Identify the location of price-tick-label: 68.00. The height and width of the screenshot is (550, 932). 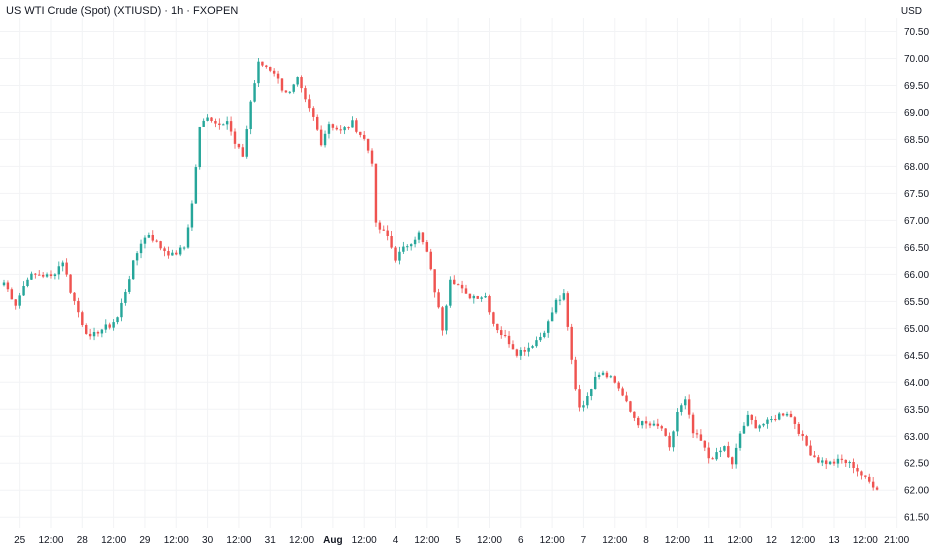
(916, 167).